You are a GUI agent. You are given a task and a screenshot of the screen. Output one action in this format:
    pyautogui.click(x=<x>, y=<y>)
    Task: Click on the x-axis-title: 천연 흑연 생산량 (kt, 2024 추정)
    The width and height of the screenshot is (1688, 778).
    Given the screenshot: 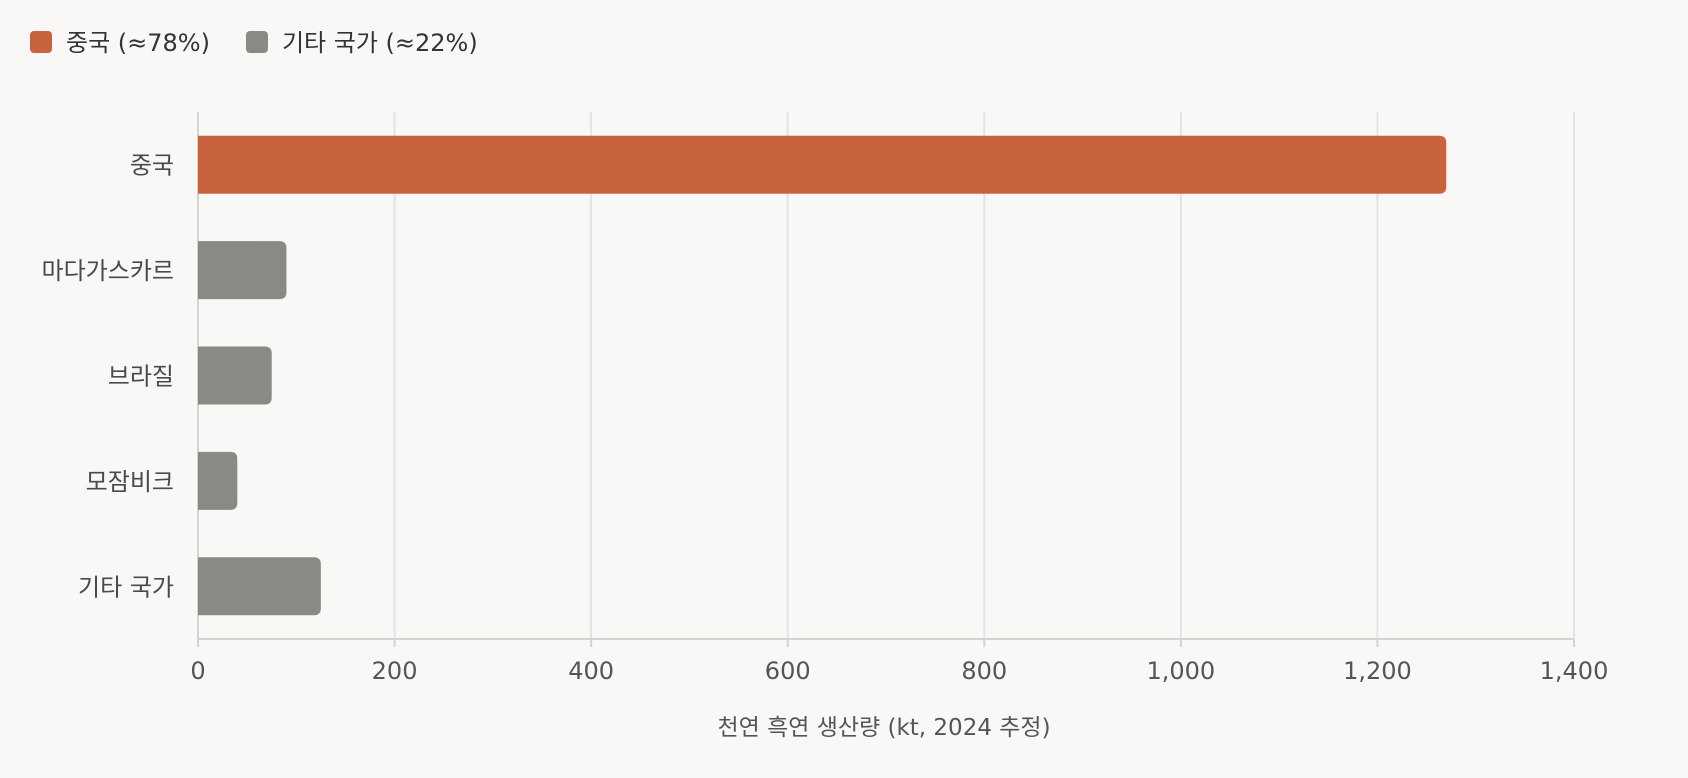 What is the action you would take?
    pyautogui.click(x=883, y=728)
    